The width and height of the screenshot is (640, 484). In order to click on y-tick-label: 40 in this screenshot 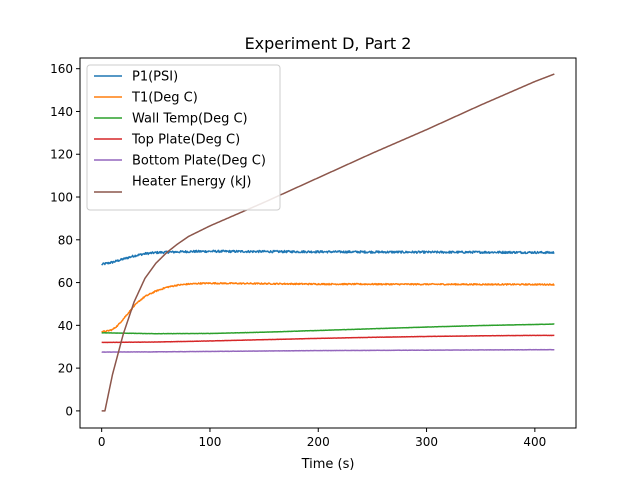, I will do `click(65, 326)`.